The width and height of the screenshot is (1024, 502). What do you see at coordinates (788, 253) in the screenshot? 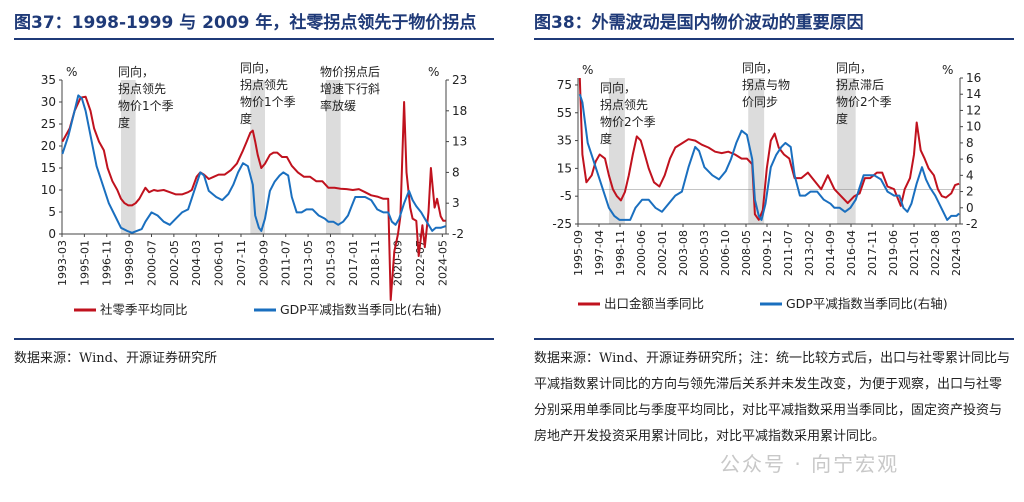
I see `right-x-tick-label: 2011-07` at bounding box center [788, 253].